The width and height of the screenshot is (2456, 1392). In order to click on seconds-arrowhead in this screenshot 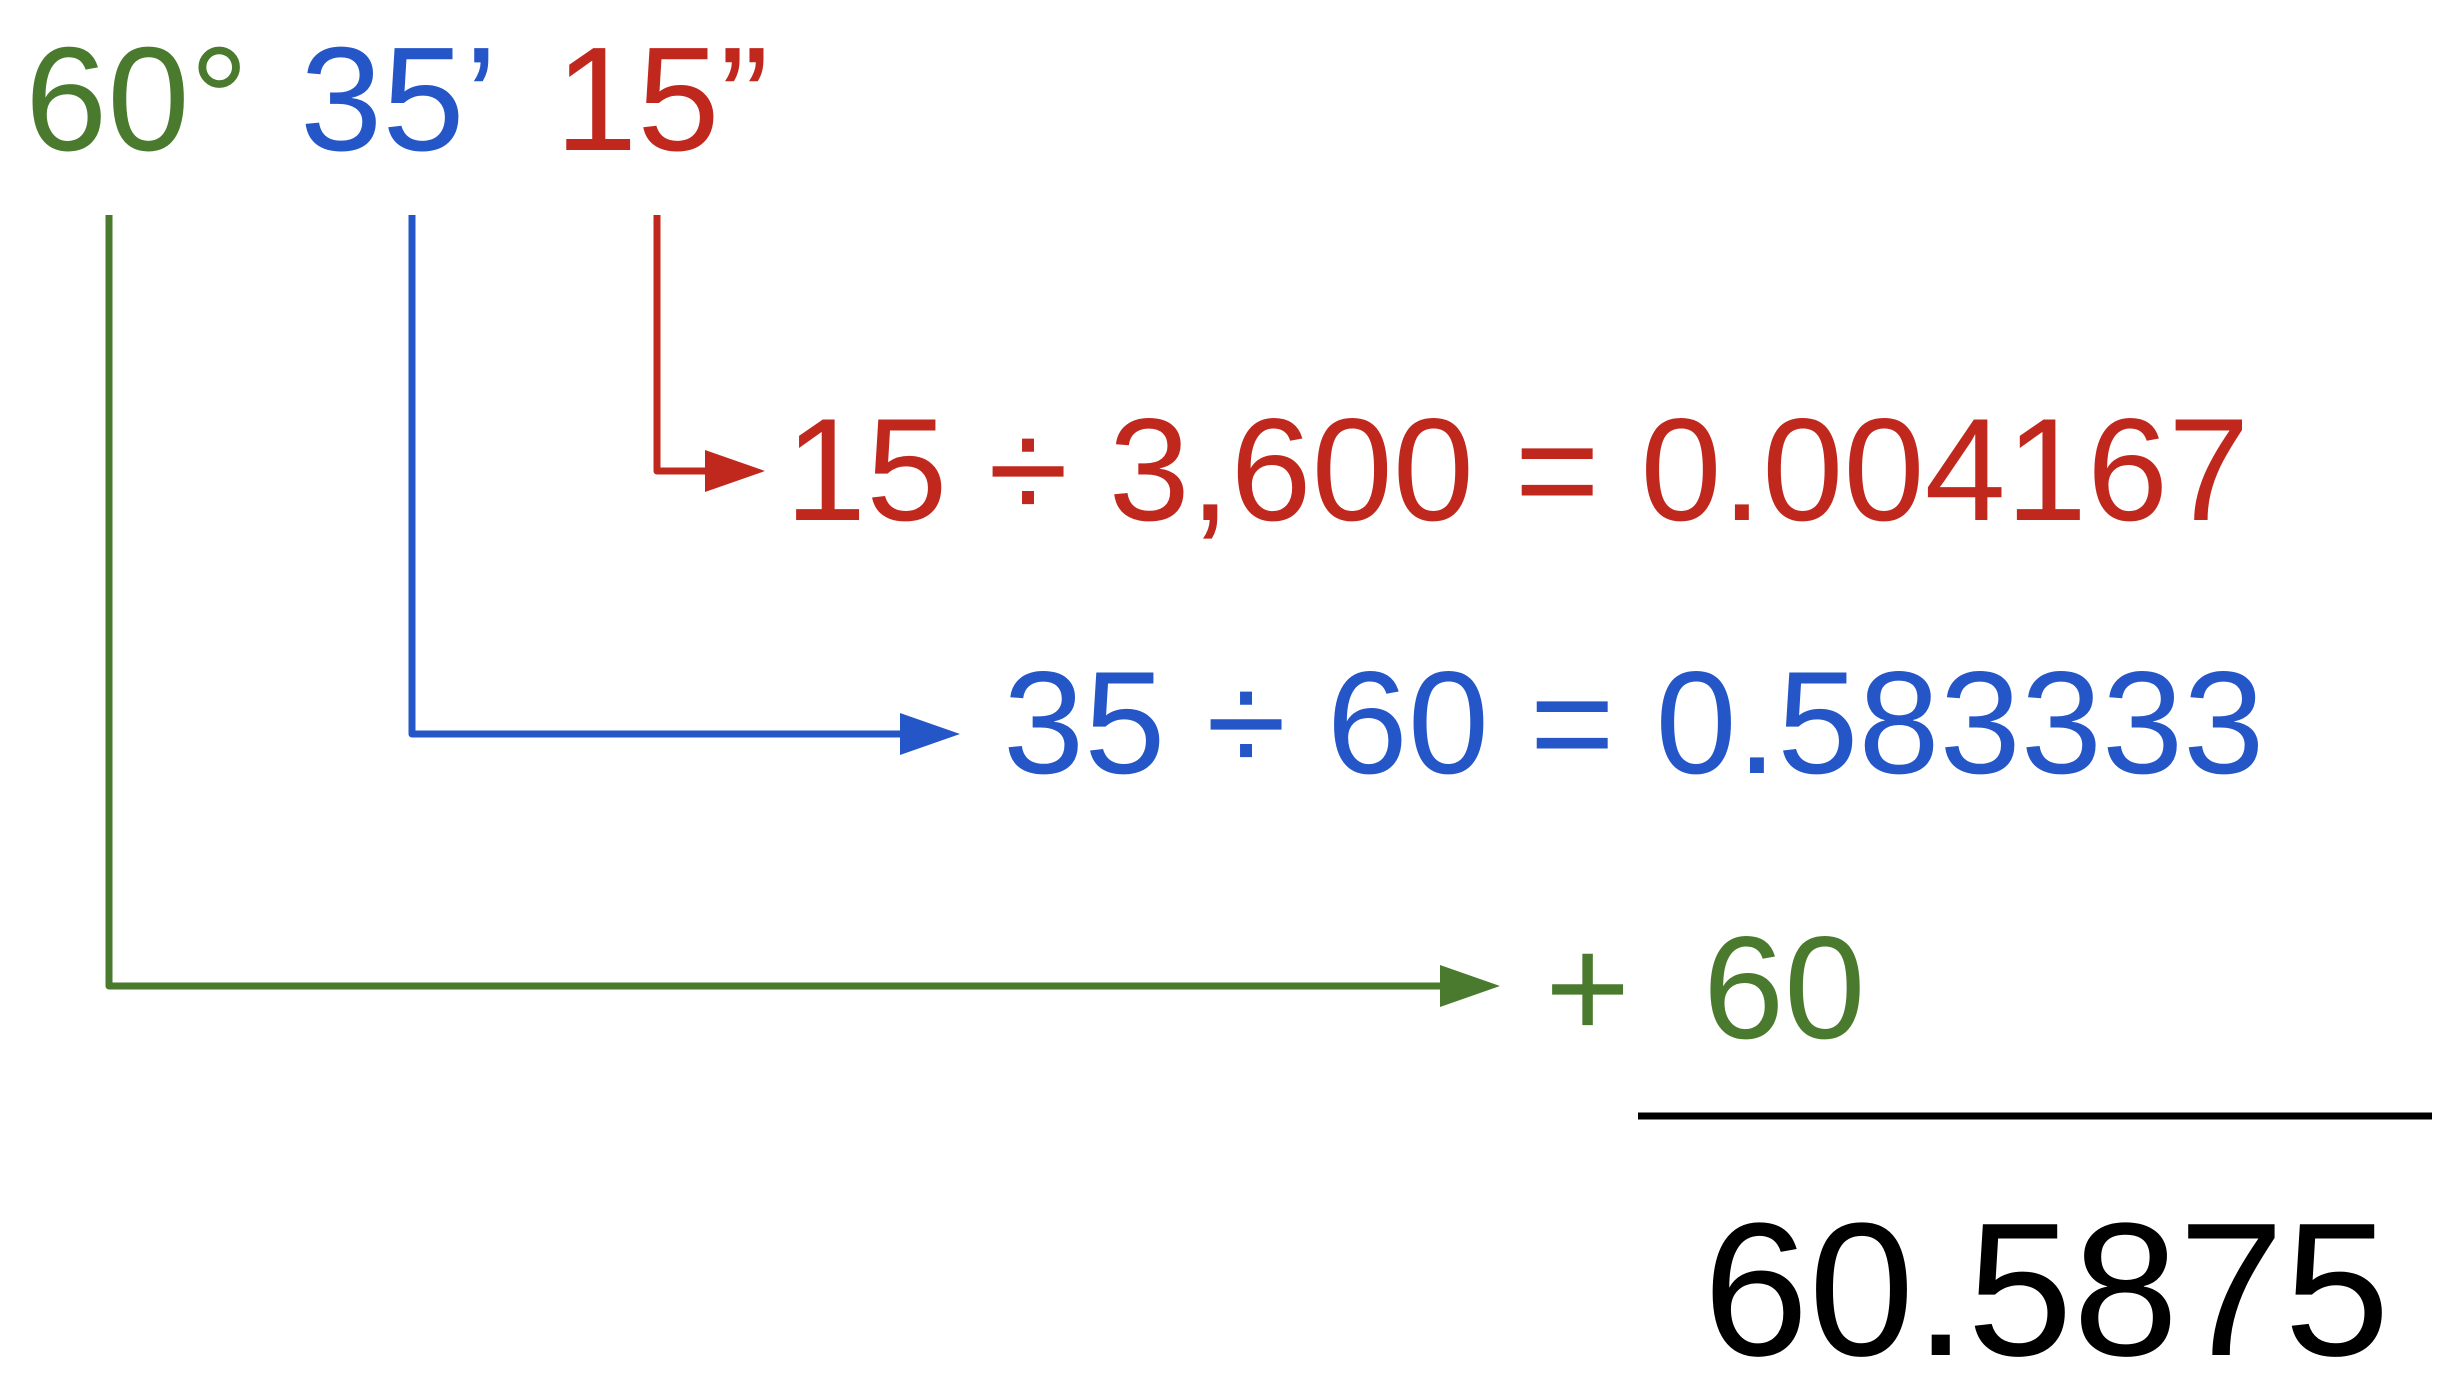, I will do `click(735, 471)`.